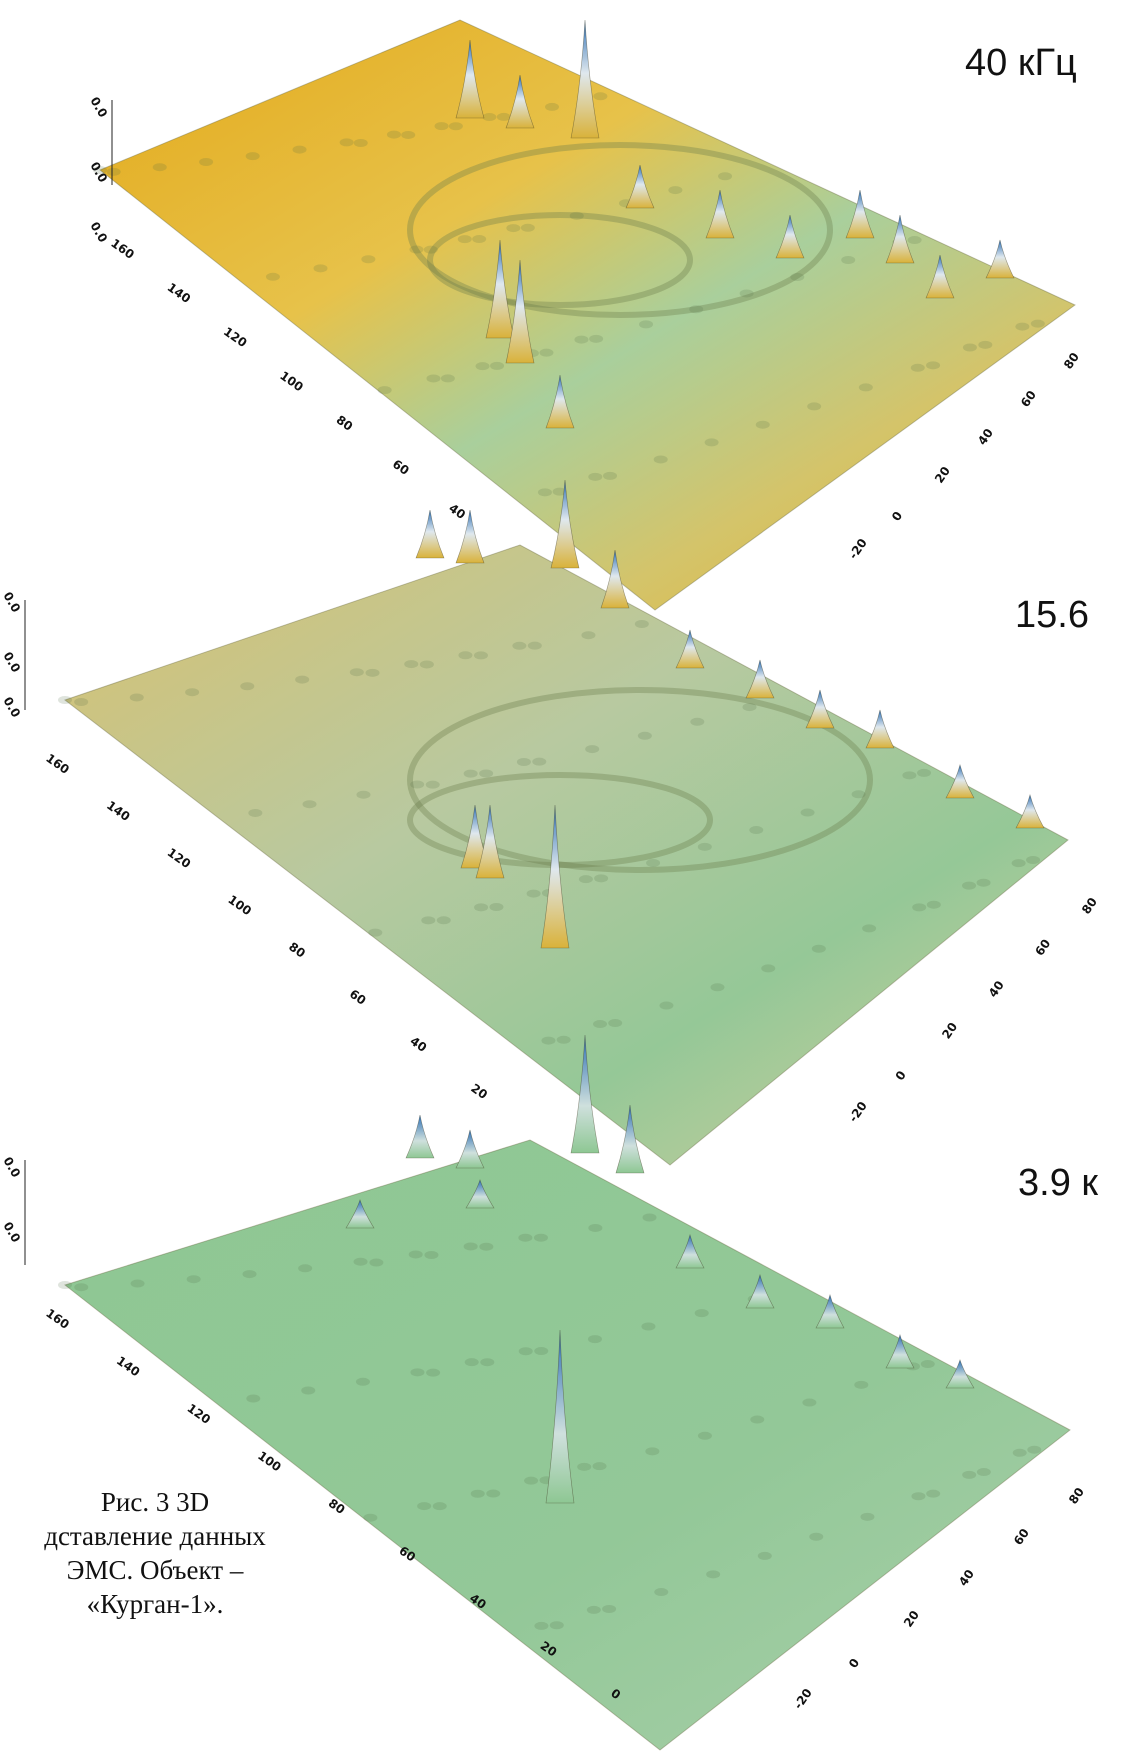  Describe the element at coordinates (155, 1570) in the screenshot. I see `caption-line-3: ЭМС. Объект –` at that location.